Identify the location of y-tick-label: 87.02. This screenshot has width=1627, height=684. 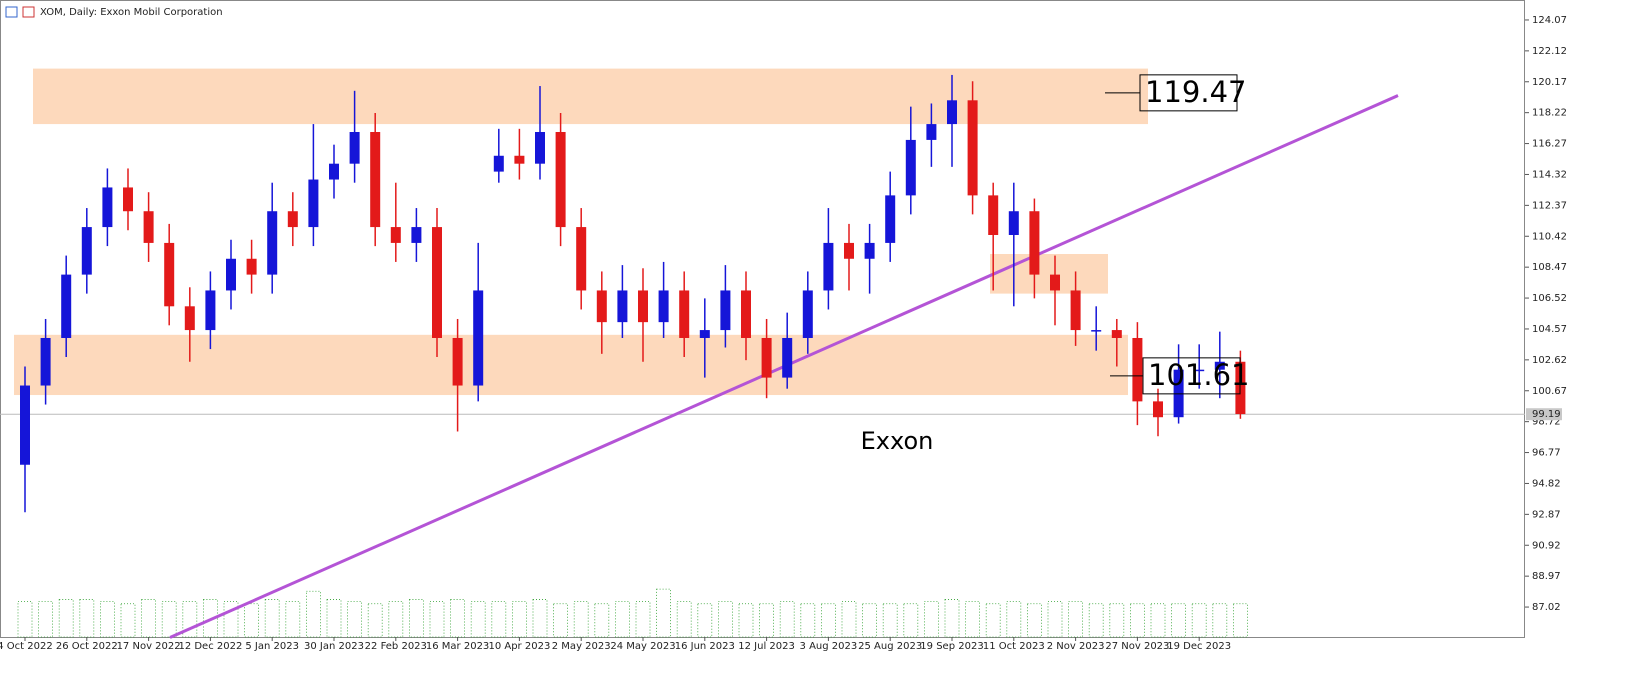
(1546, 607).